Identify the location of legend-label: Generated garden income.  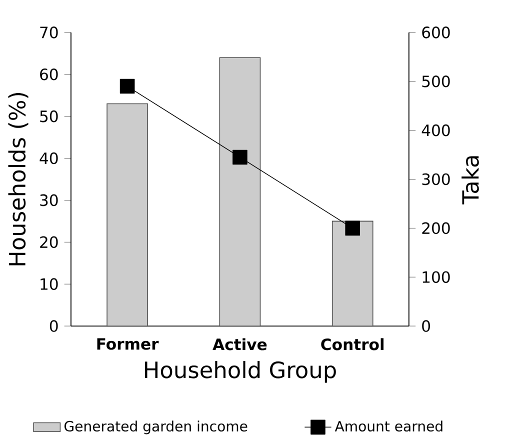
(156, 427).